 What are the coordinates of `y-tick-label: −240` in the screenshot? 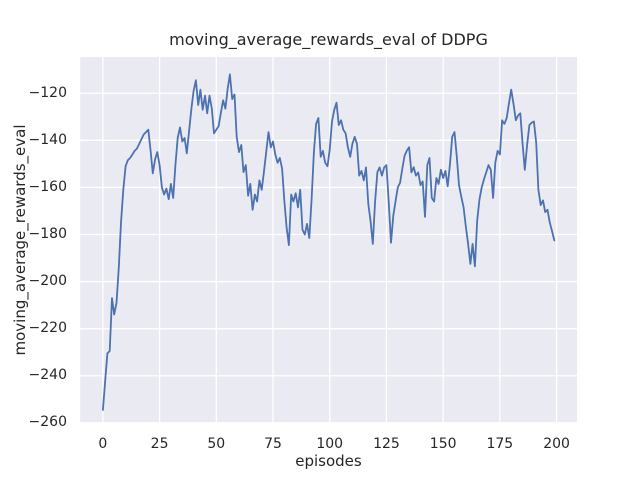 It's located at (47, 375).